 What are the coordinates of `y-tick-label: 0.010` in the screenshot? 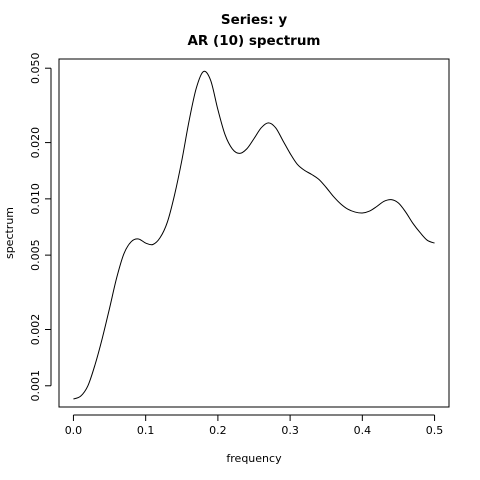 It's located at (35, 199).